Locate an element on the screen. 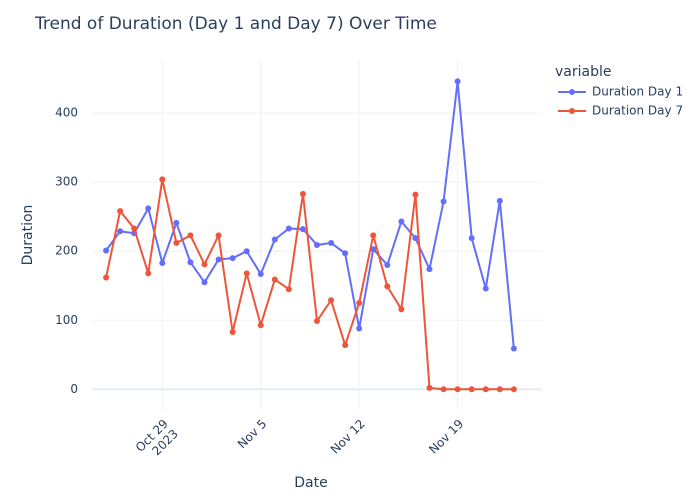 The width and height of the screenshot is (700, 500). y-tick-label: 200 is located at coordinates (66, 251).